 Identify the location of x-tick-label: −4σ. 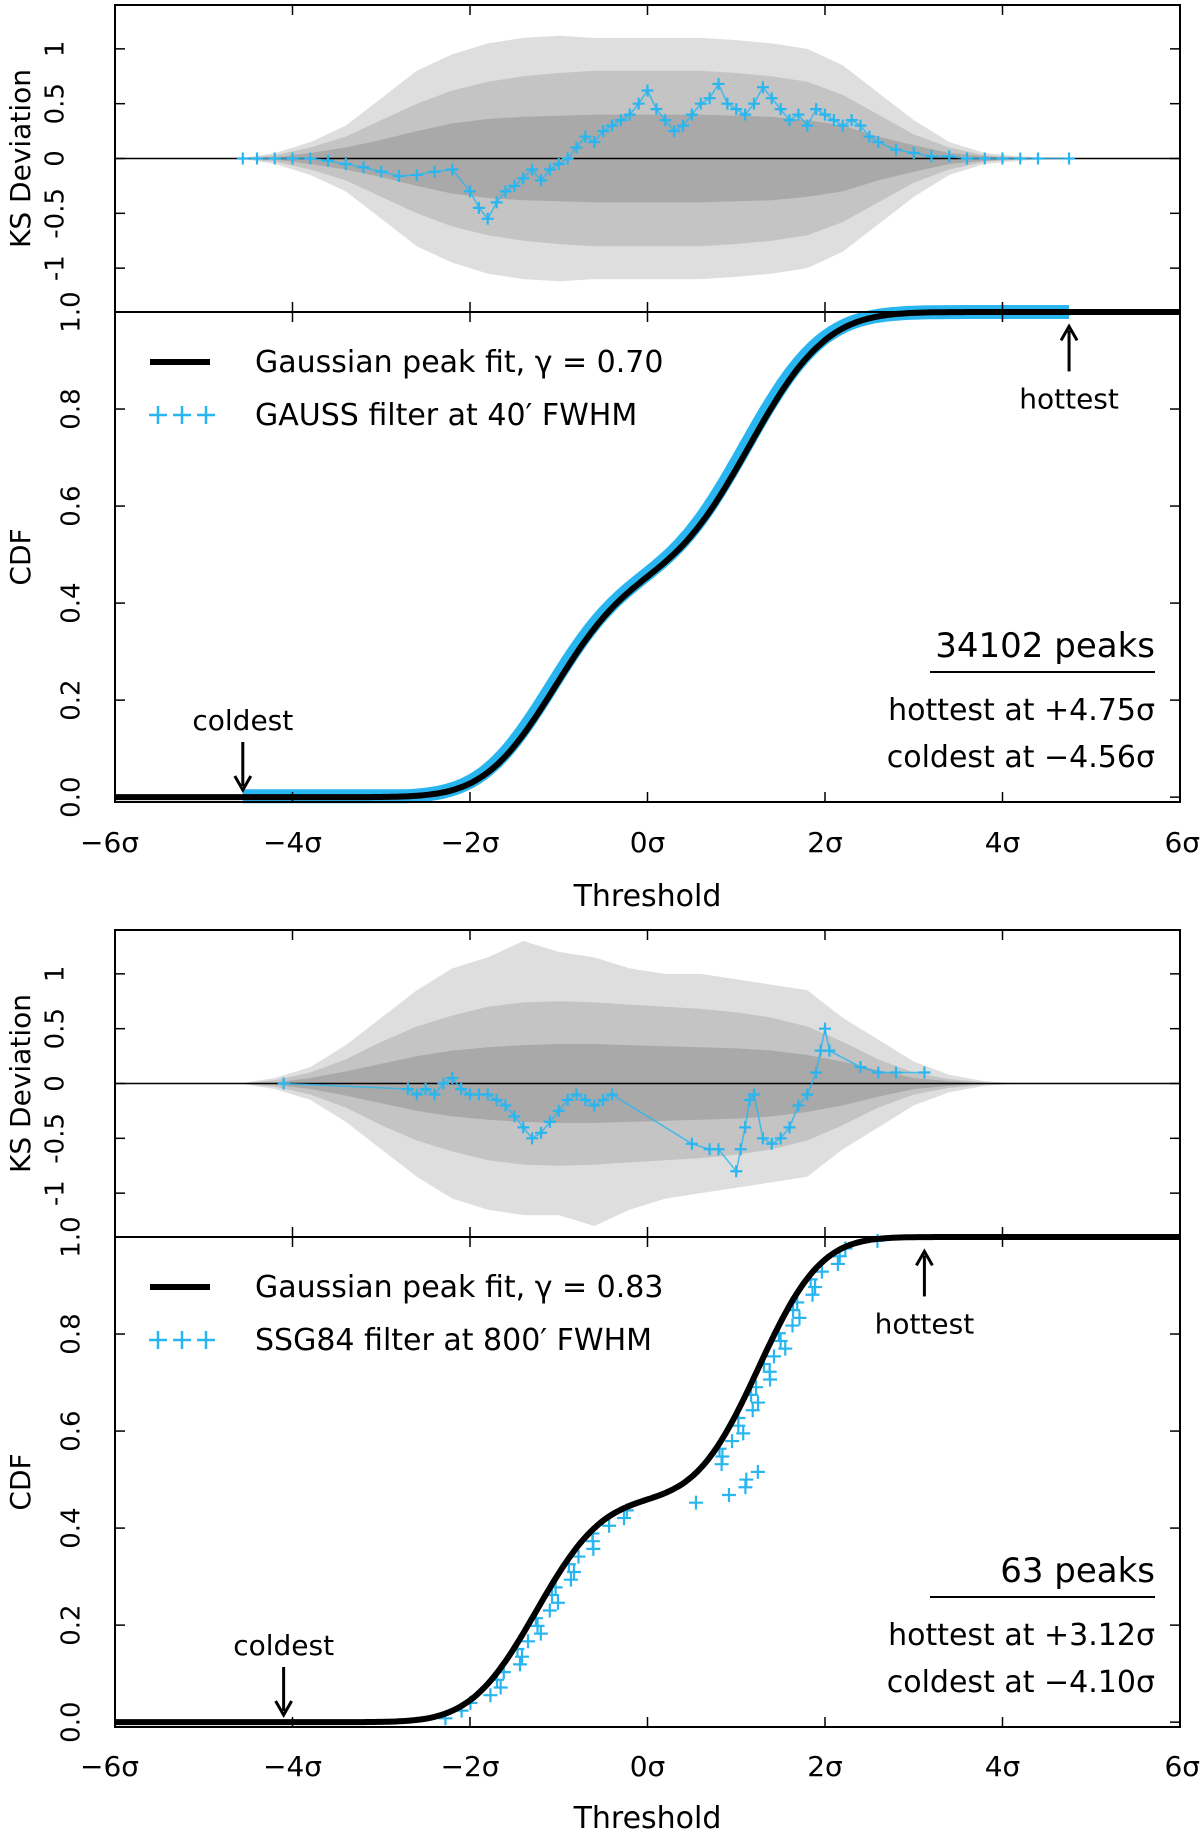
(292, 842).